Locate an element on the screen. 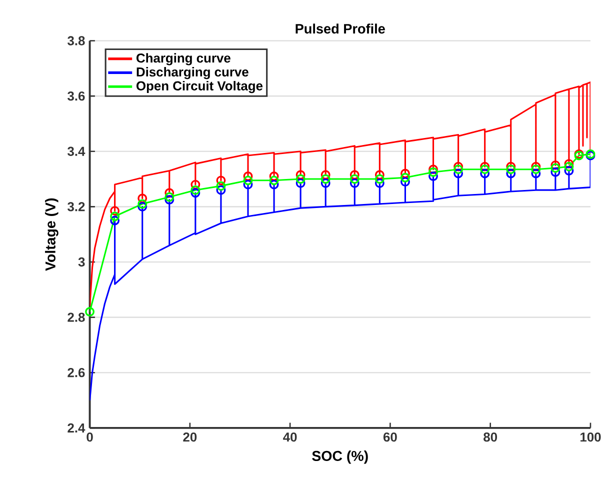 The image size is (606, 485). legend-label: Charging curve is located at coordinates (183, 59).